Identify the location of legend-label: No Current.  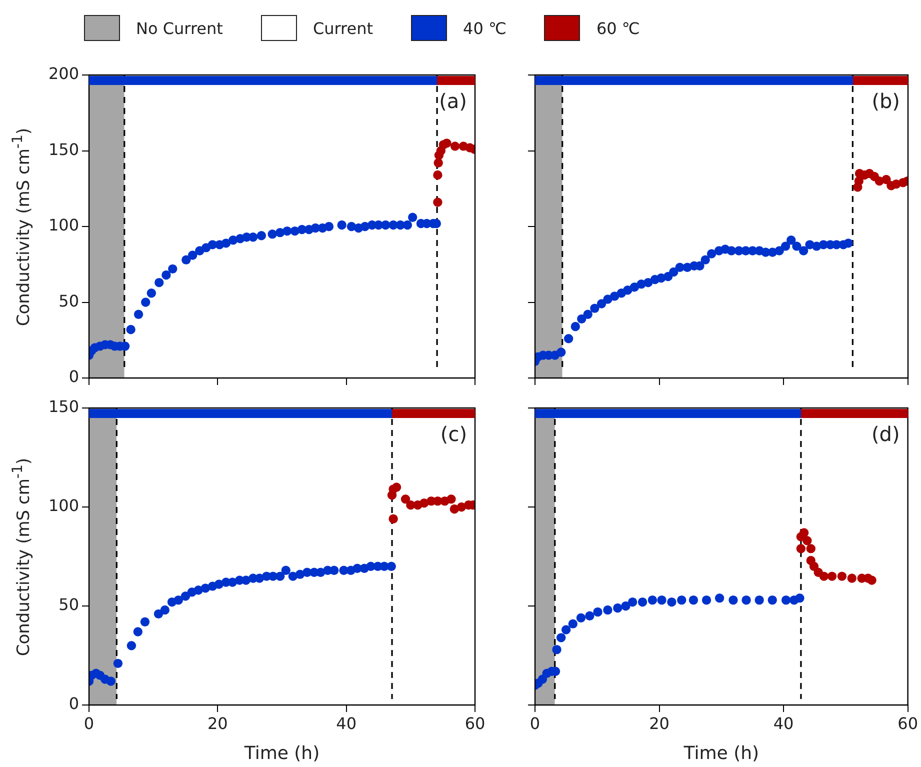
(179, 28).